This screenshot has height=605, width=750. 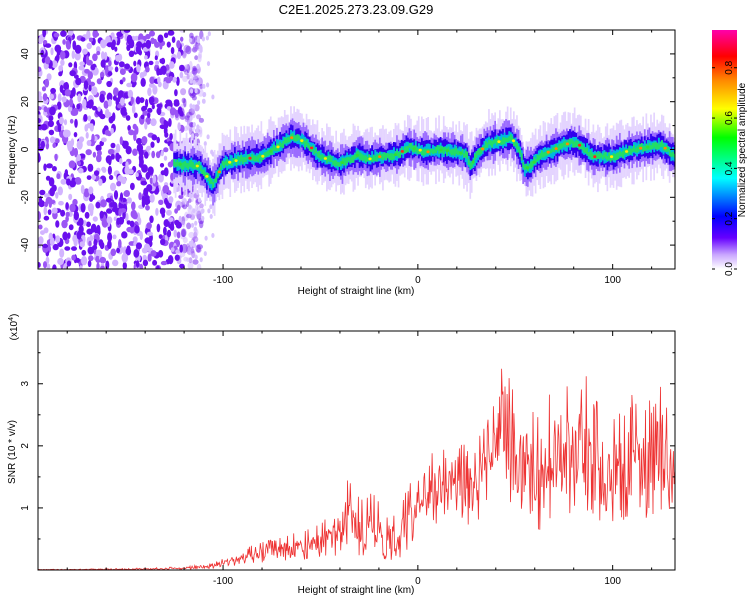 I want to click on noise-scatter, so click(x=126, y=149).